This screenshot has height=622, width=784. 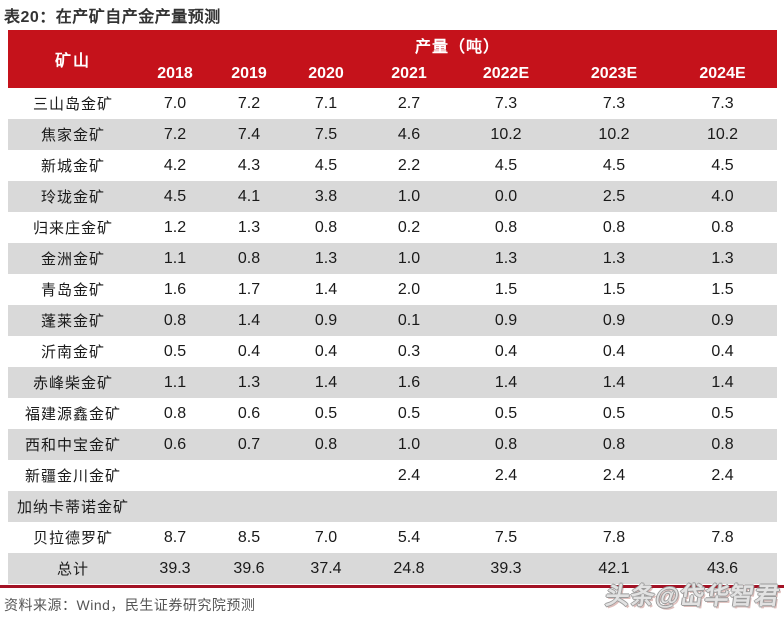 What do you see at coordinates (409, 289) in the screenshot?
I see `value-cell: 2.0` at bounding box center [409, 289].